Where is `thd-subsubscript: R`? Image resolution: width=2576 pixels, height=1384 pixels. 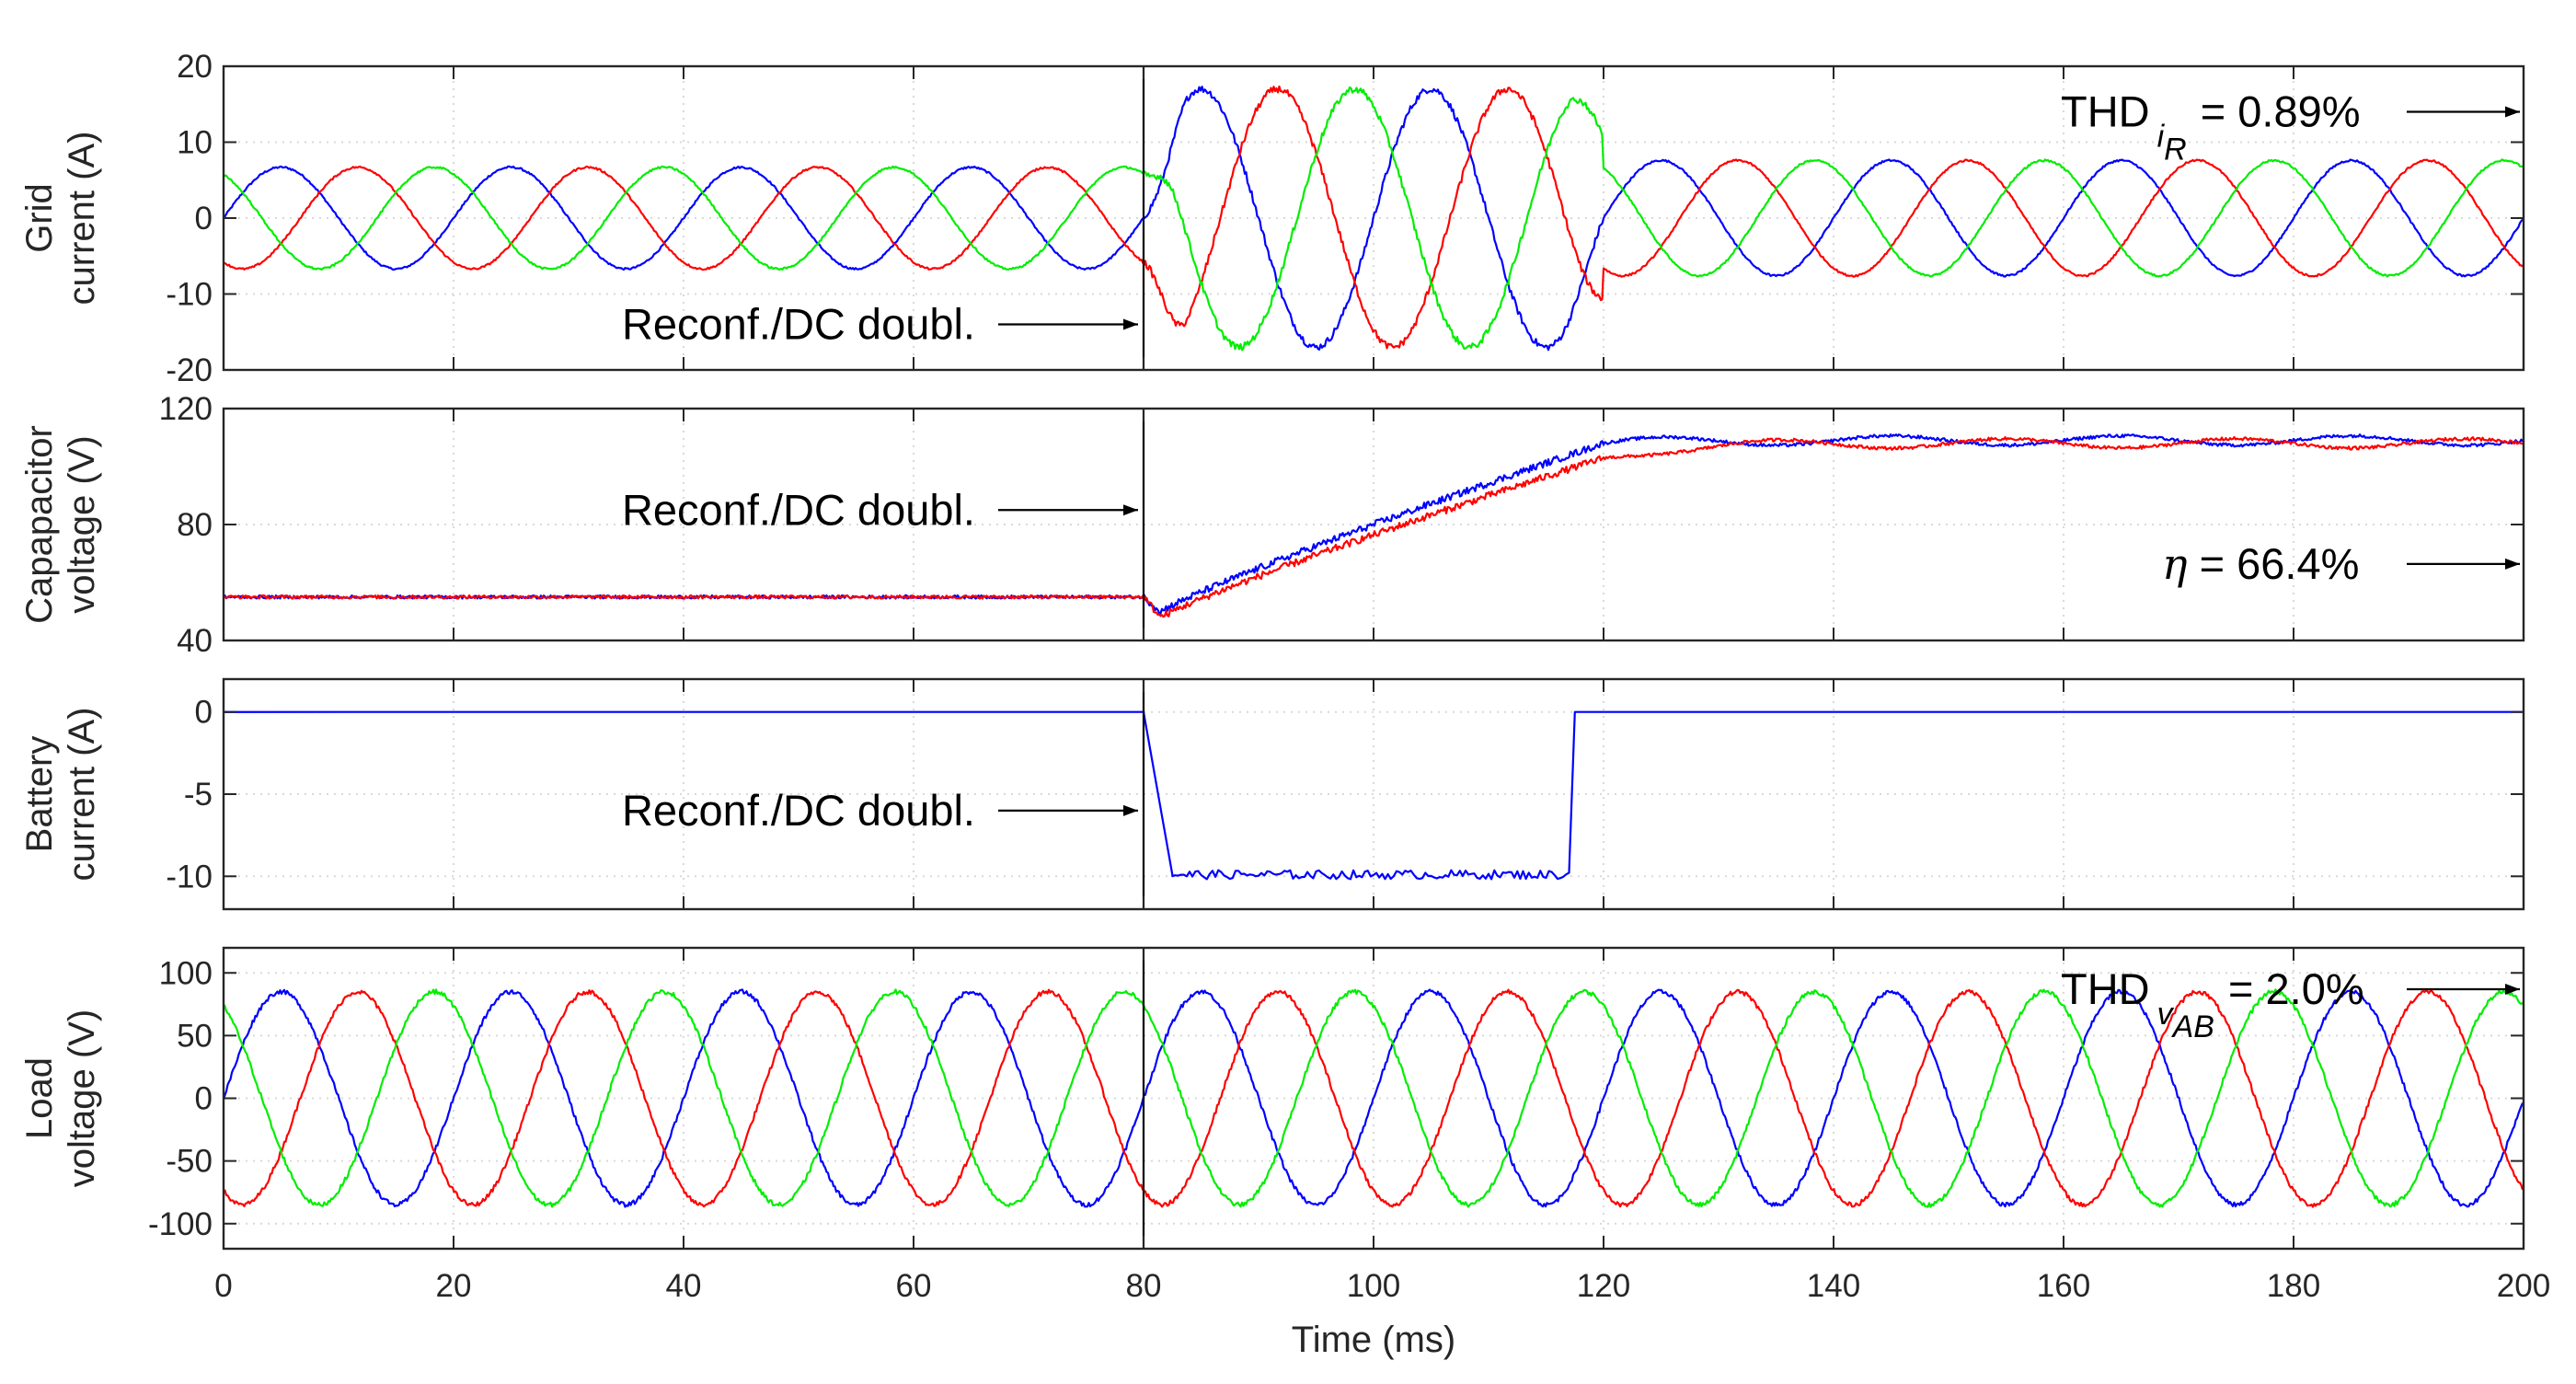
thd-subsubscript: R is located at coordinates (2175, 150).